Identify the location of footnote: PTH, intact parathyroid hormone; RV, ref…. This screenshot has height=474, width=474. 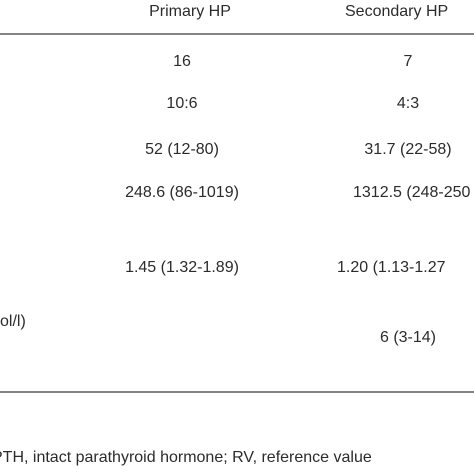
(186, 457).